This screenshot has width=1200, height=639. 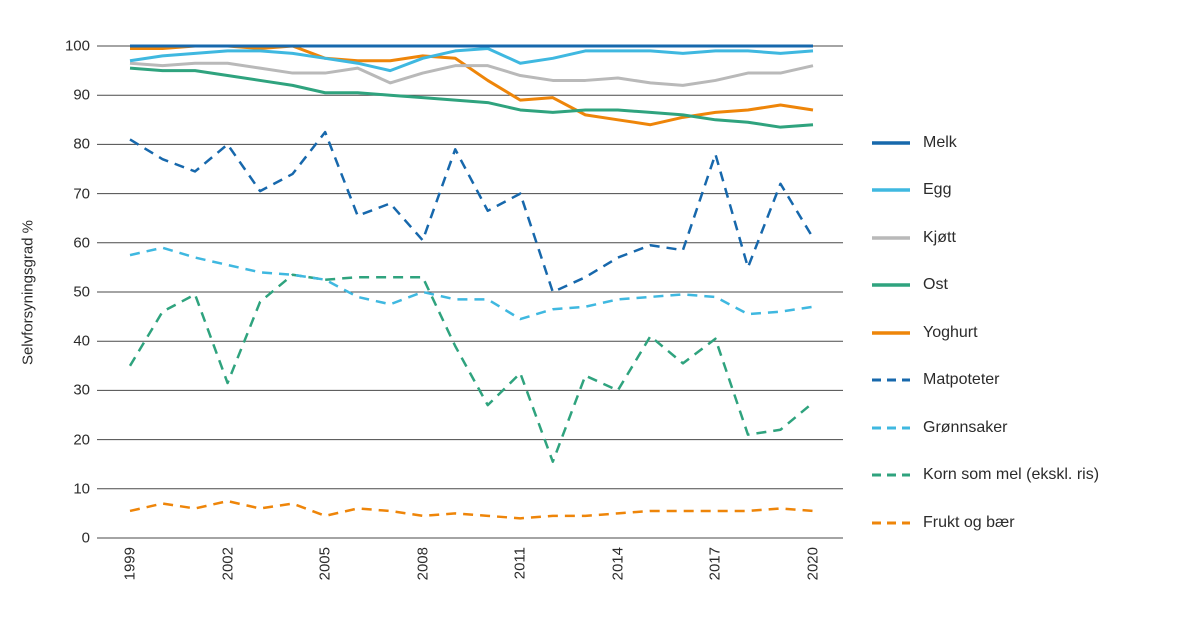 I want to click on legend-label: Yoghurt, so click(x=950, y=332).